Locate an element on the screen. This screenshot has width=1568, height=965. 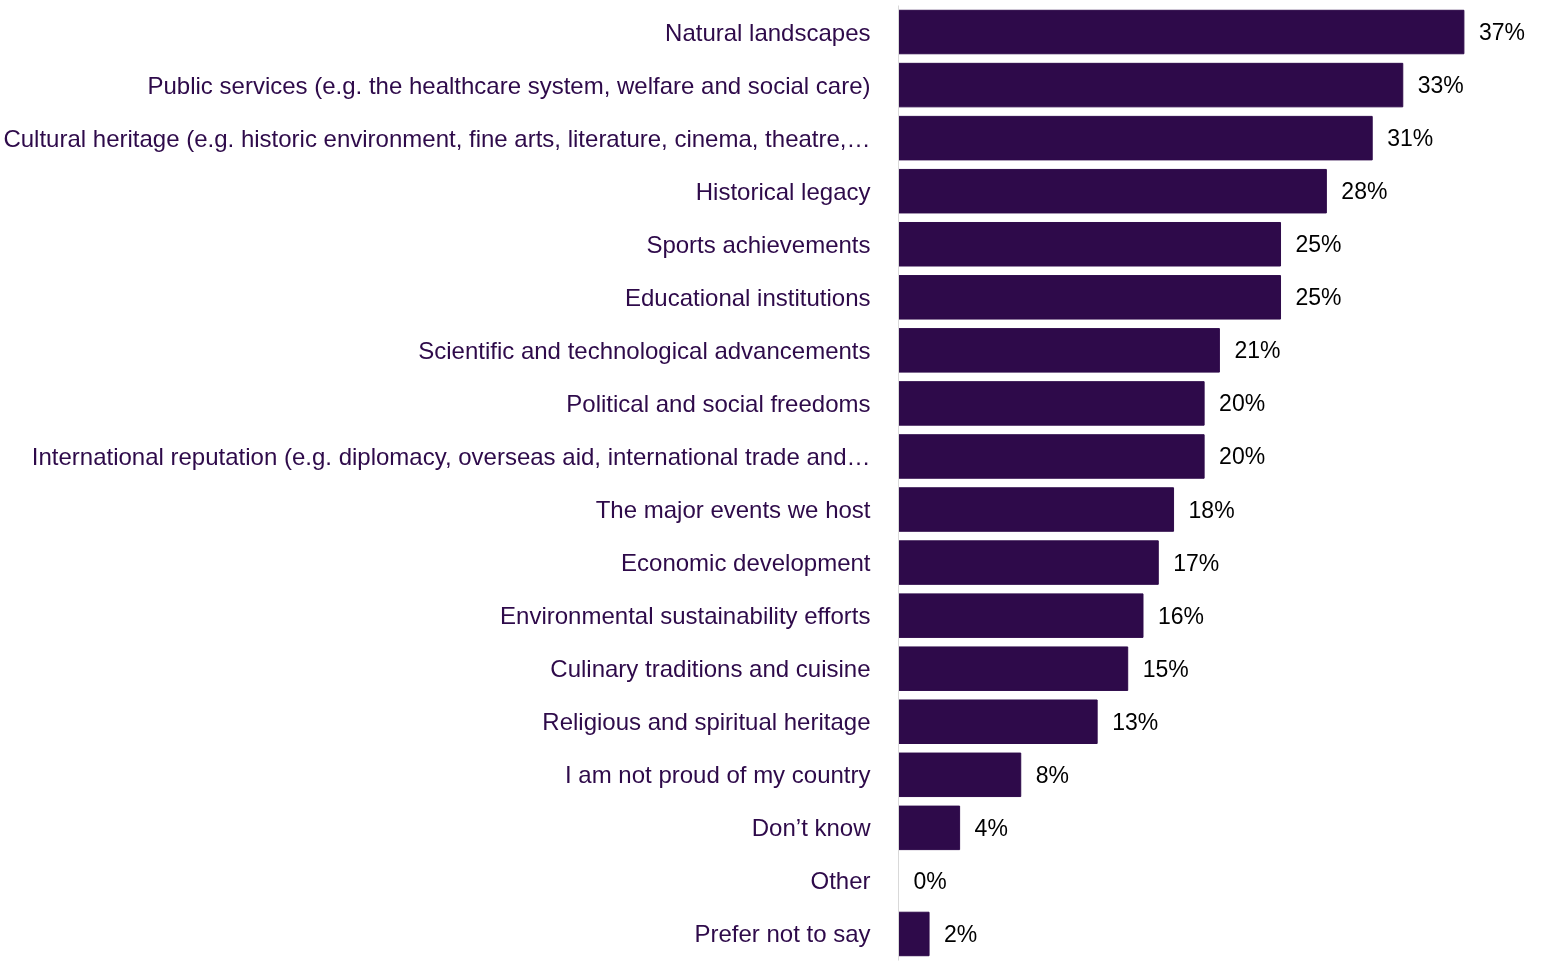
y-tick-label: Other is located at coordinates (840, 881).